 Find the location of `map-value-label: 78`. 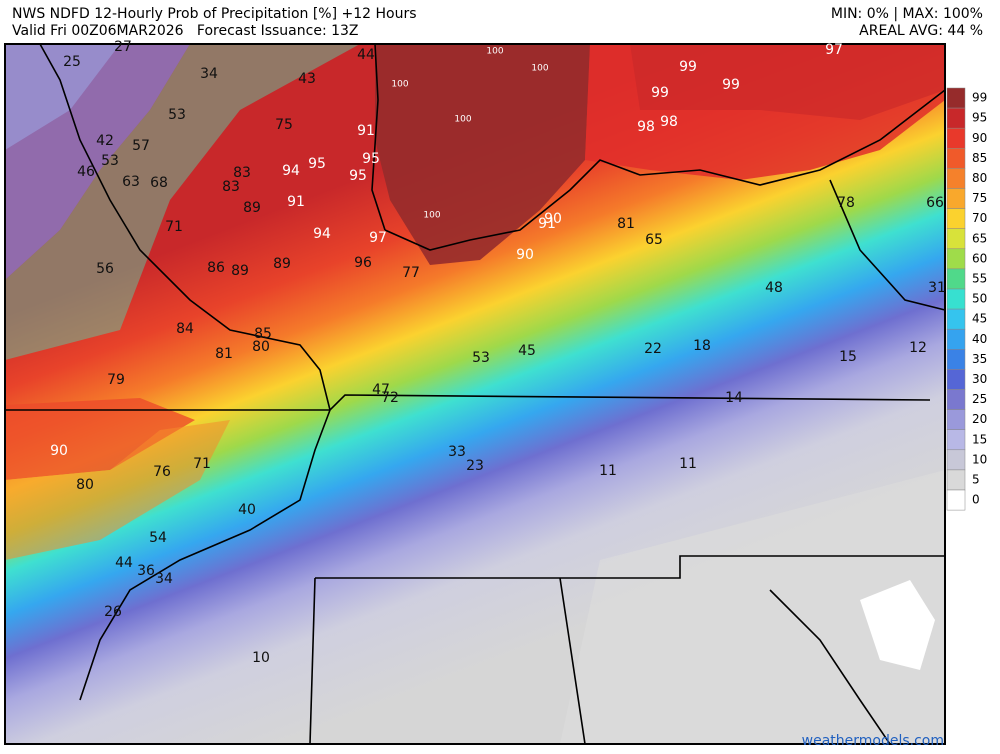

map-value-label: 78 is located at coordinates (846, 203).